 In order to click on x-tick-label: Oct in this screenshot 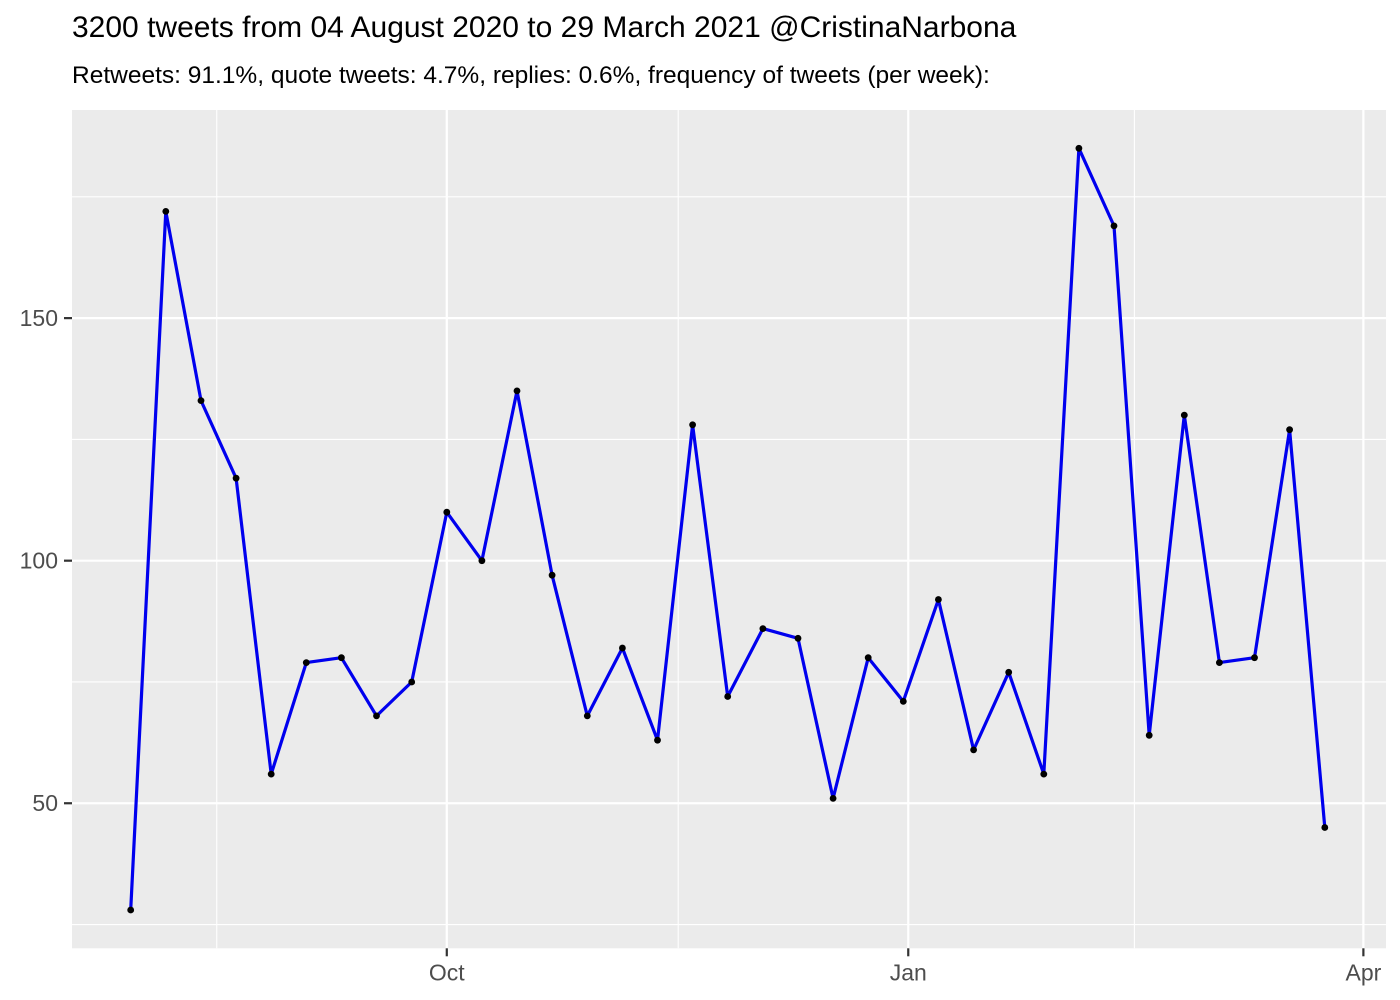, I will do `click(447, 972)`.